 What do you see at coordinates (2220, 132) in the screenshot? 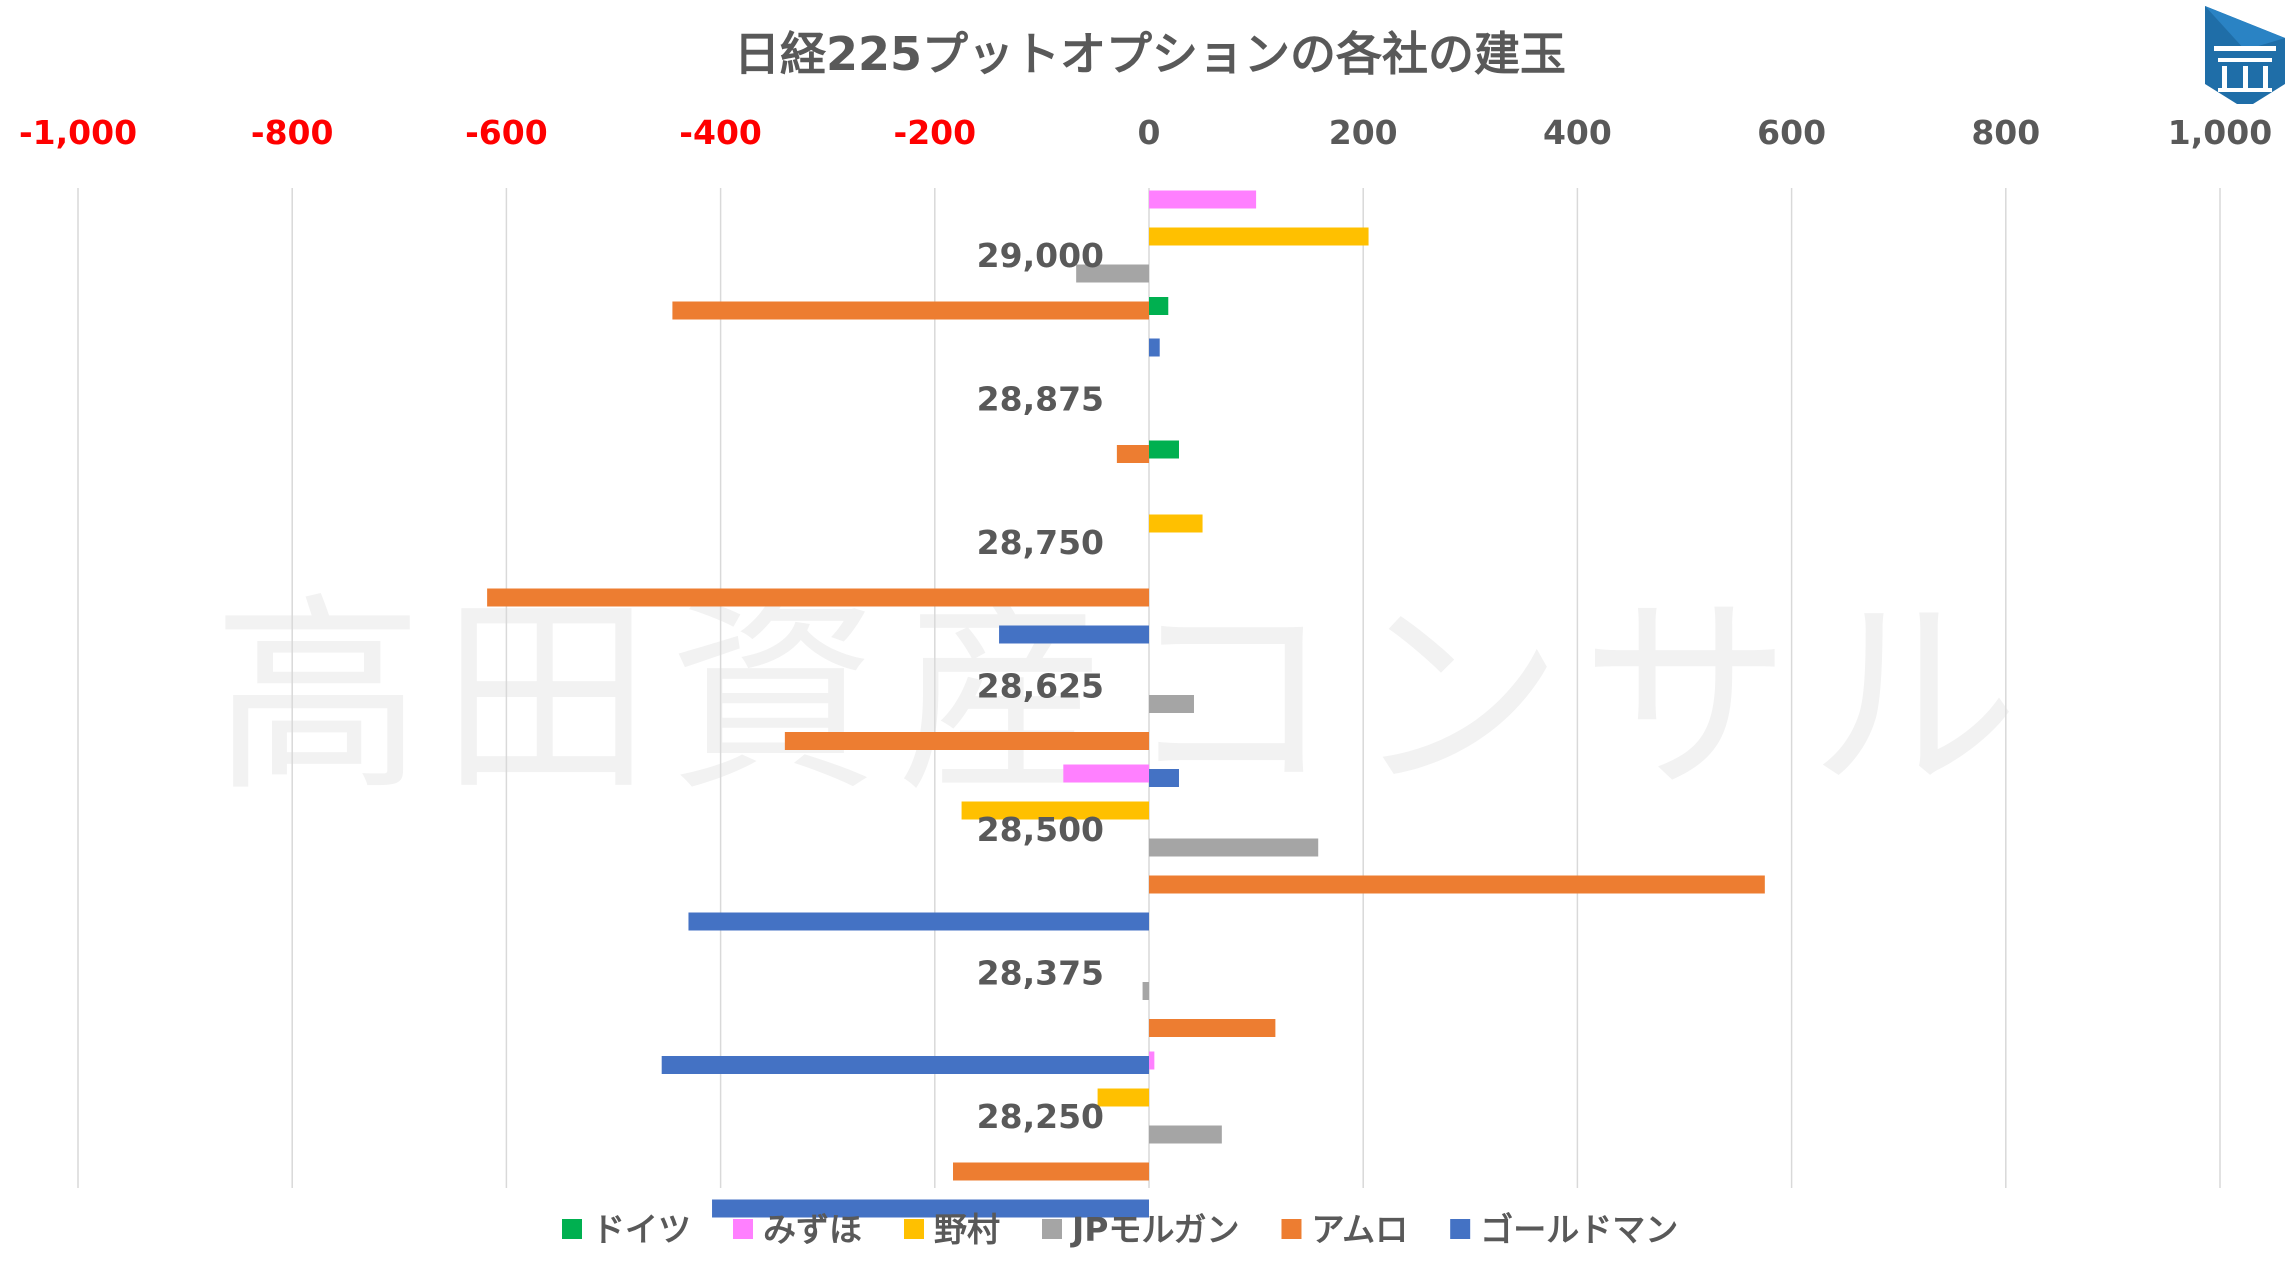
I see `x-tick-label: 1,000` at bounding box center [2220, 132].